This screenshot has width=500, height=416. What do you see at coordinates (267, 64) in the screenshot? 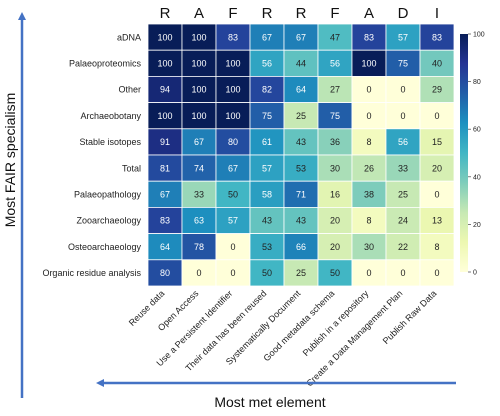
I see `cell-value-label: 56` at bounding box center [267, 64].